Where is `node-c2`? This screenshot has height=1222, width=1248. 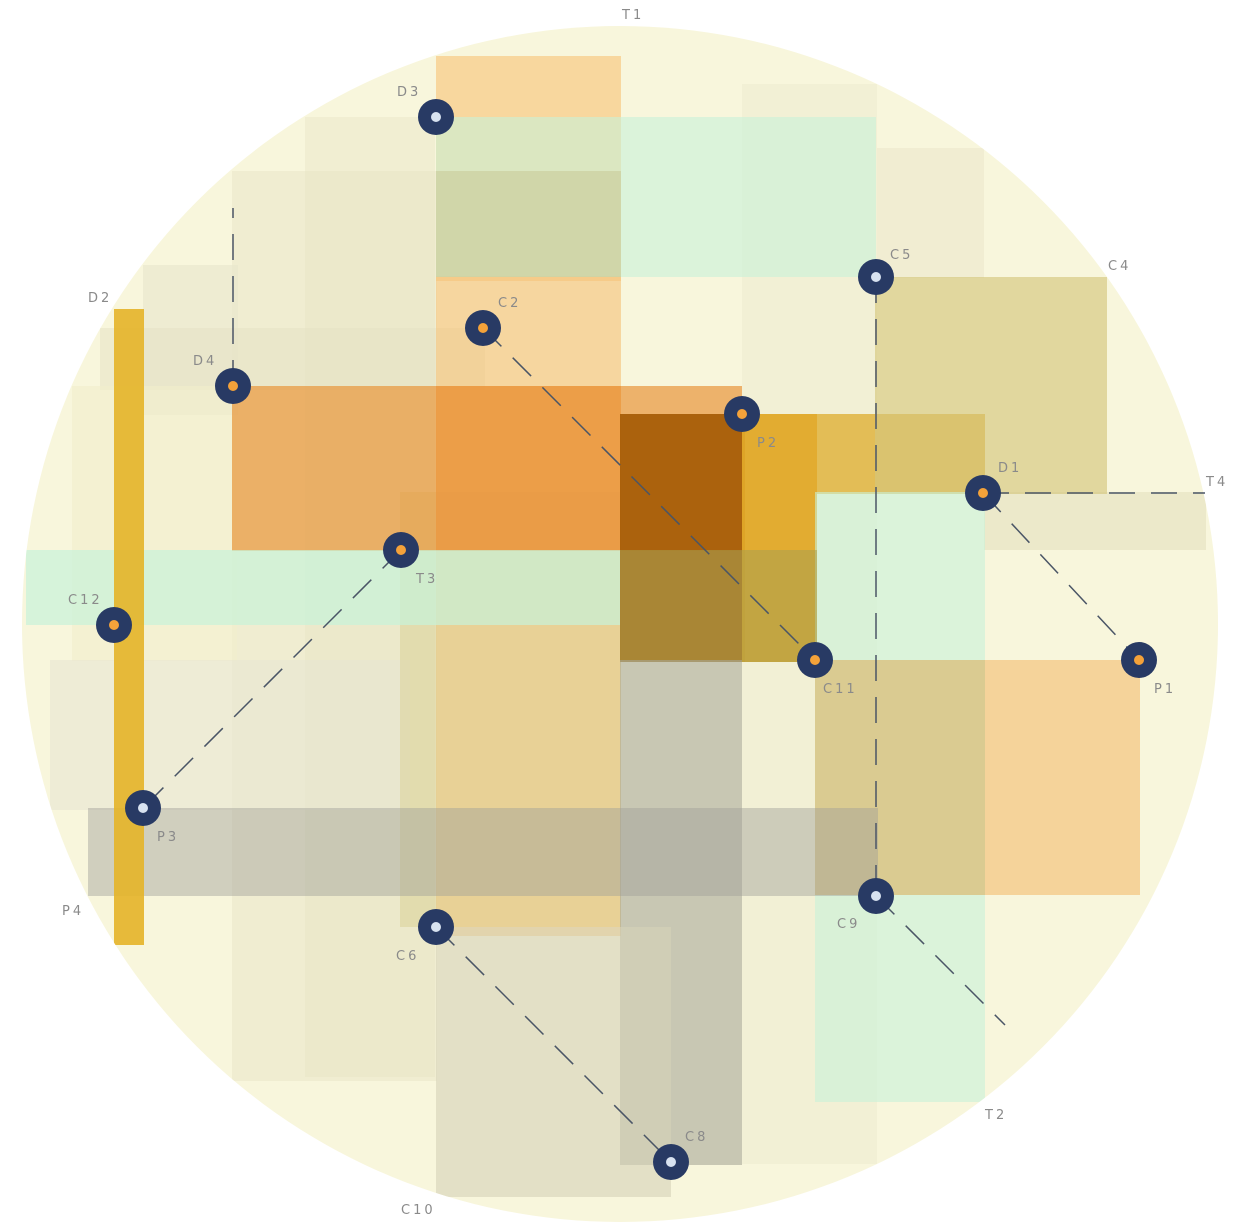 node-c2 is located at coordinates (483, 328).